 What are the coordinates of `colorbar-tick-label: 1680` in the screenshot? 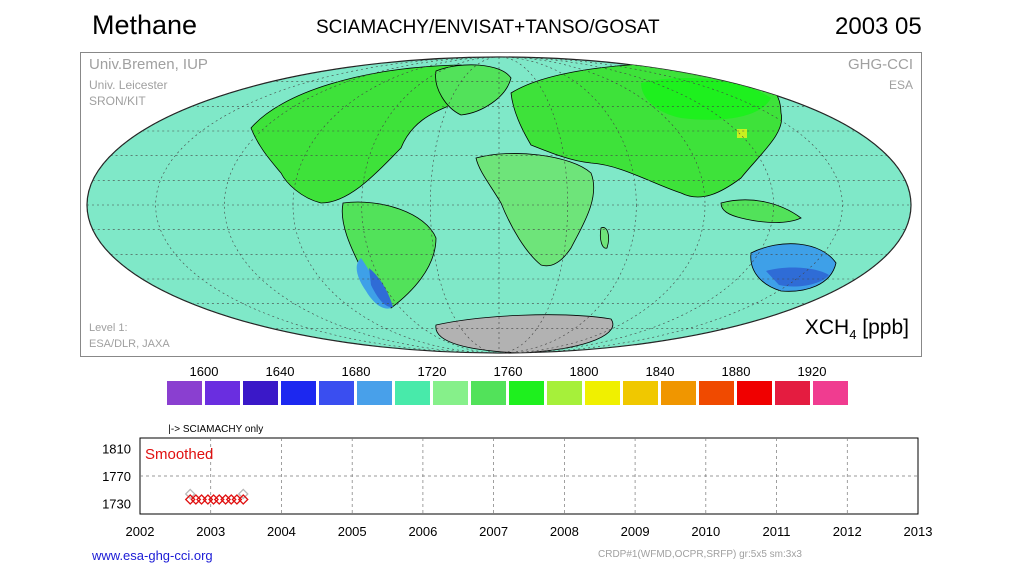 It's located at (356, 371).